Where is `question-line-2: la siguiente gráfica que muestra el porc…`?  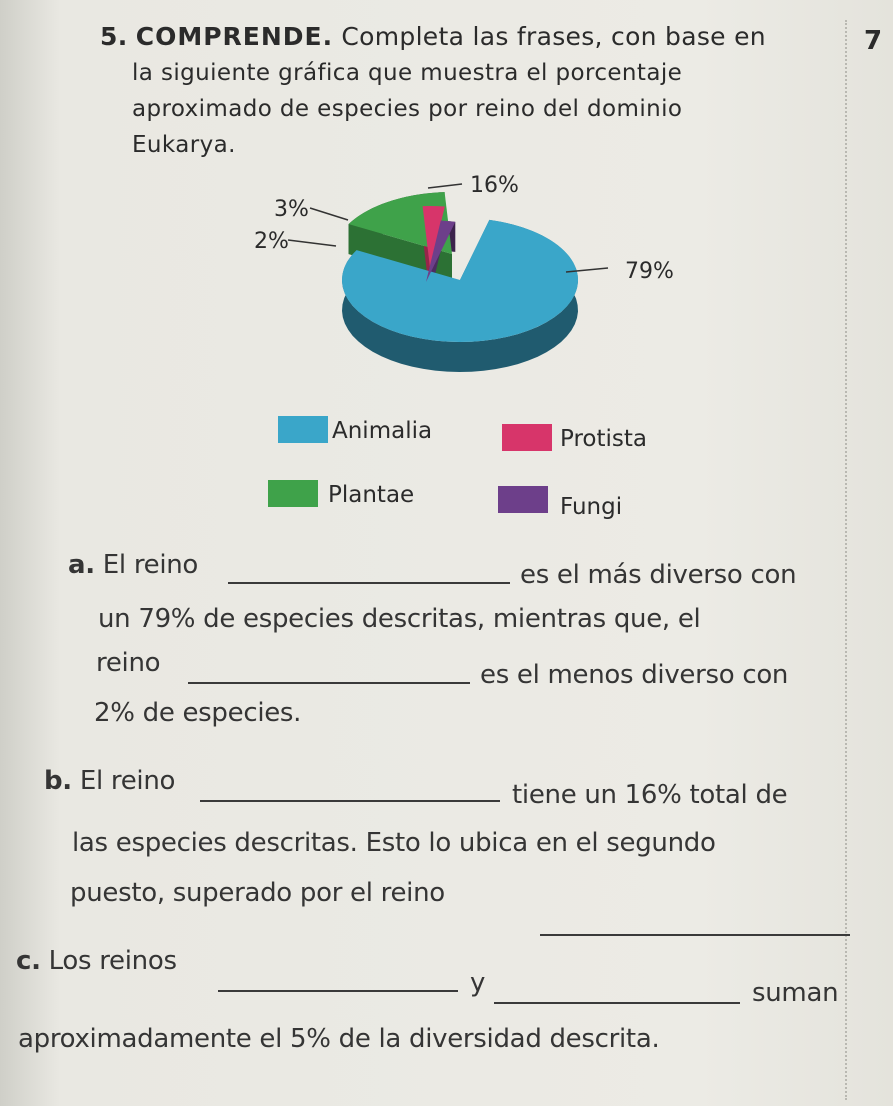 question-line-2: la siguiente gráfica que muestra el porc… is located at coordinates (407, 73).